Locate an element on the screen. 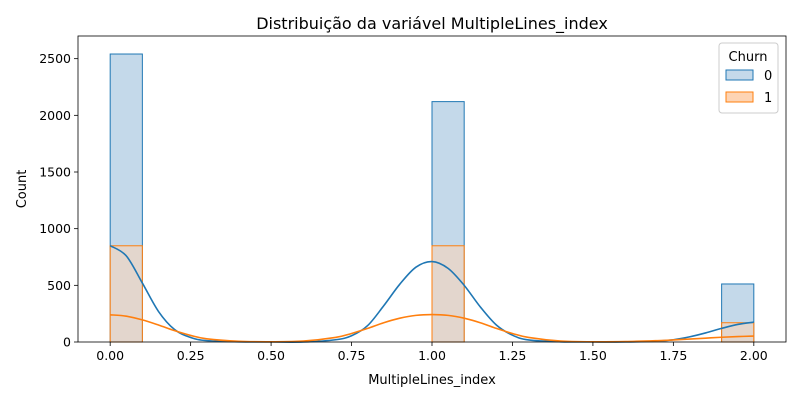 The image size is (800, 400). legend-label-churn-1: 1 is located at coordinates (768, 98).